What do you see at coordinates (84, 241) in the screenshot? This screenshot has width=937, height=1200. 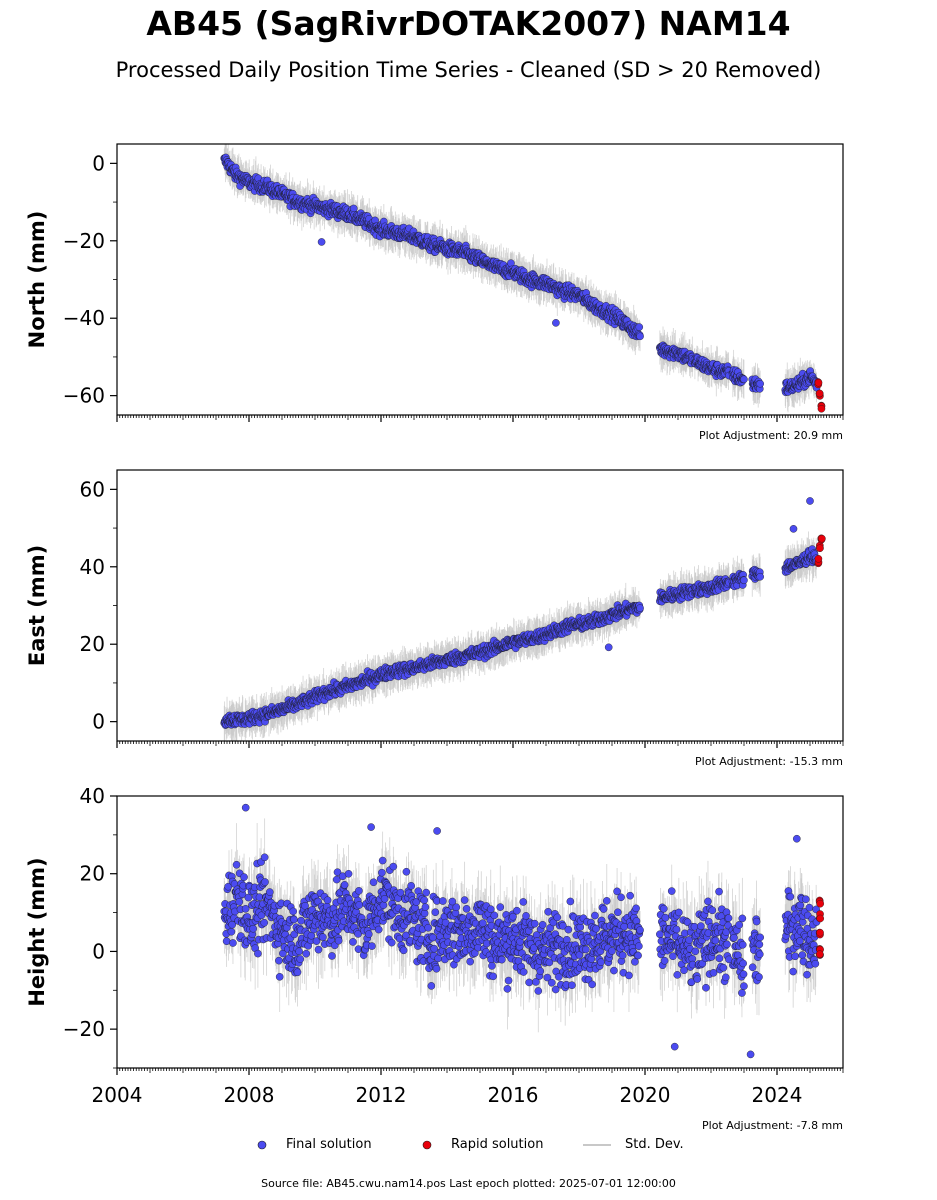 I see `y-tick-label: −20` at bounding box center [84, 241].